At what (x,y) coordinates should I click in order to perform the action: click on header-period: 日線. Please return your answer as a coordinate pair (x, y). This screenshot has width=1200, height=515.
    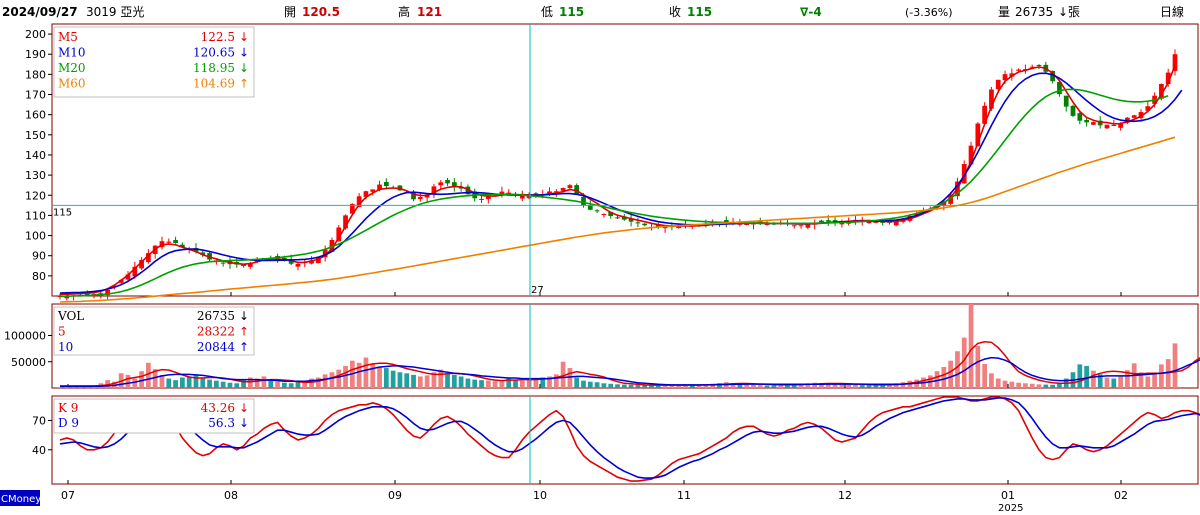
    Looking at the image, I should click on (1172, 11).